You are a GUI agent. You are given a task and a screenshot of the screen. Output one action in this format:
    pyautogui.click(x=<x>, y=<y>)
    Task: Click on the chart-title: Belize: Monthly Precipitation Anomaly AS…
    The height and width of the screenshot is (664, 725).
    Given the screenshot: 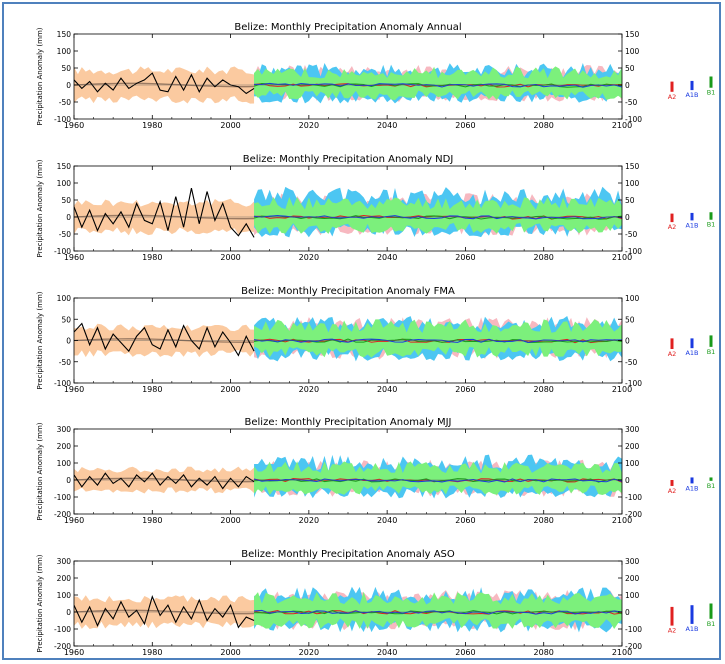 What is the action you would take?
    pyautogui.click(x=348, y=554)
    